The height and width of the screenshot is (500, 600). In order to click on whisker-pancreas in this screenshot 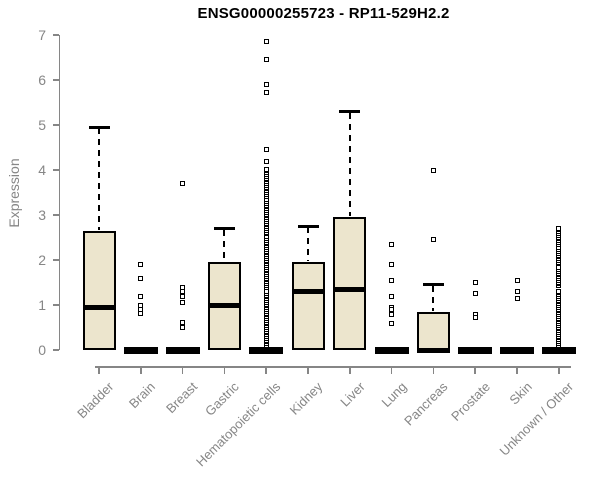, I will do `click(433, 298)`.